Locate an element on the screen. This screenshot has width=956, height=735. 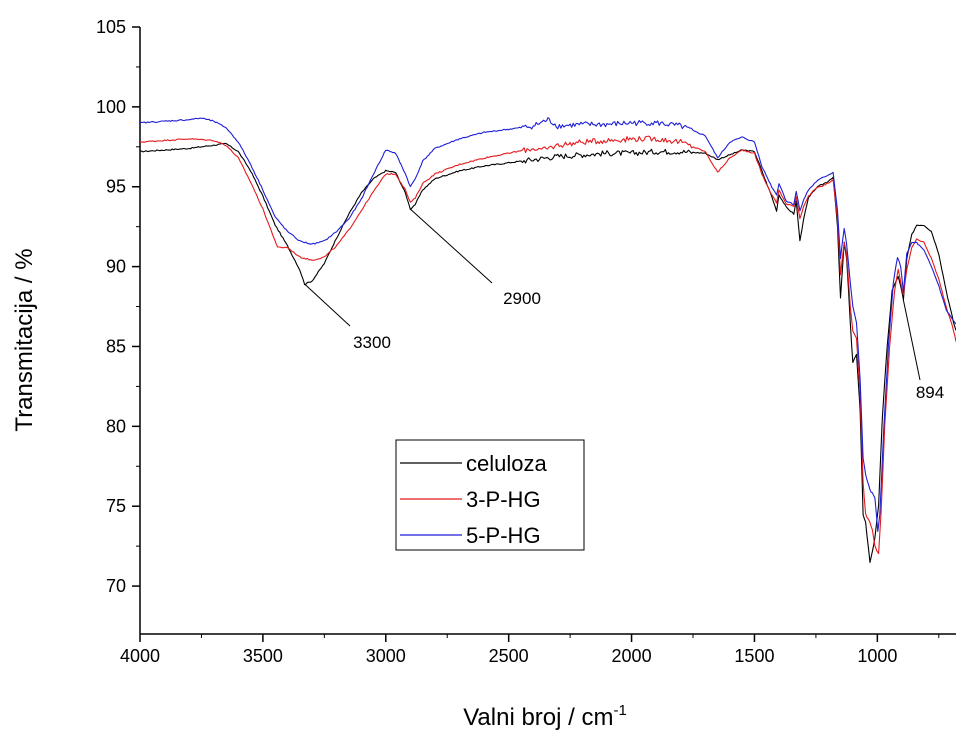
legend-label-5-P-HG: 5-P-HG is located at coordinates (503, 535).